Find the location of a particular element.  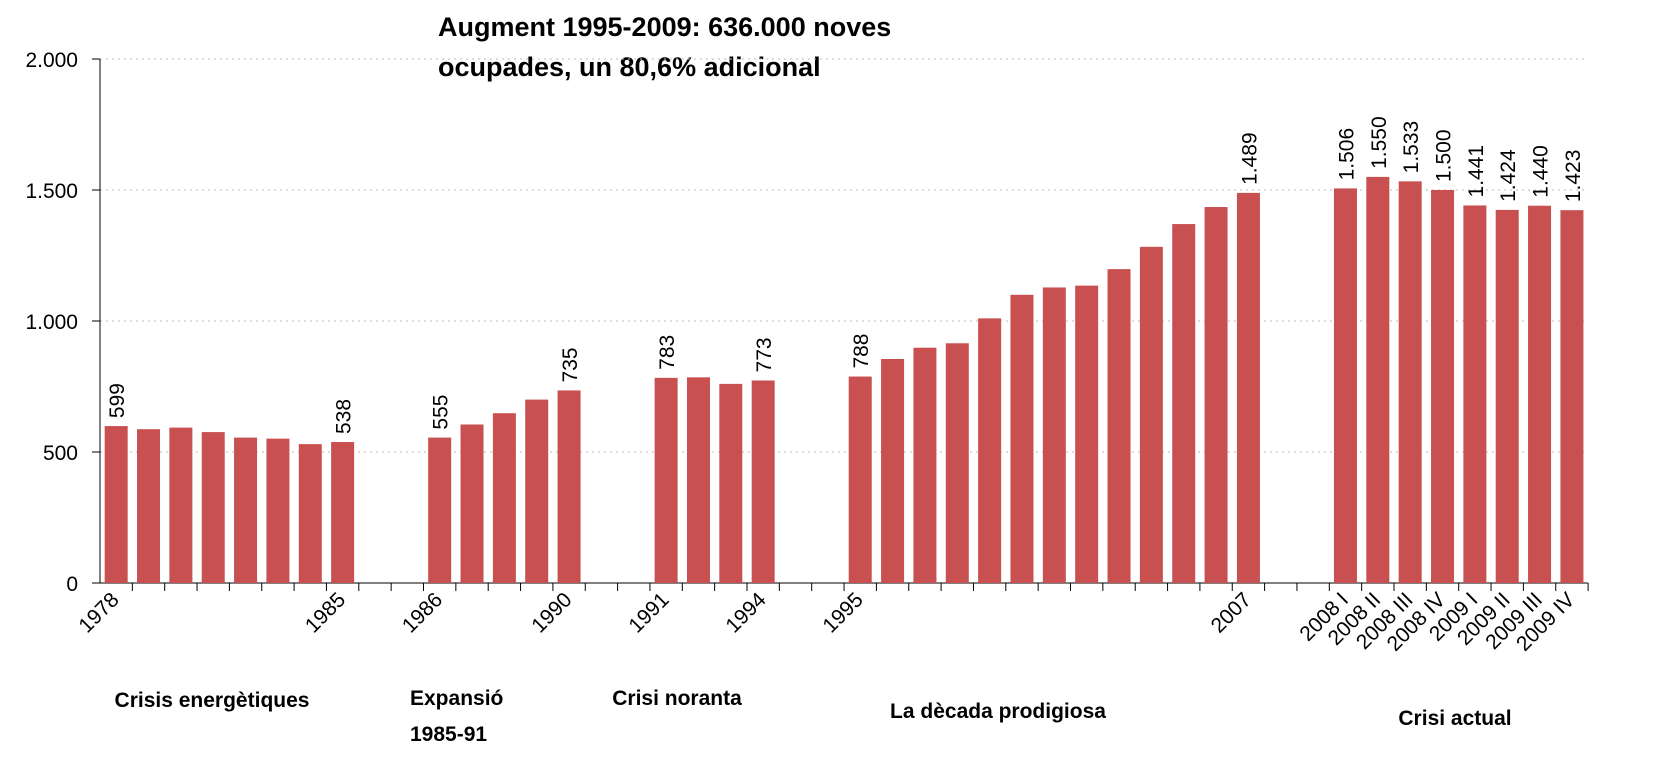

value-label: 1.550 is located at coordinates (1379, 142).